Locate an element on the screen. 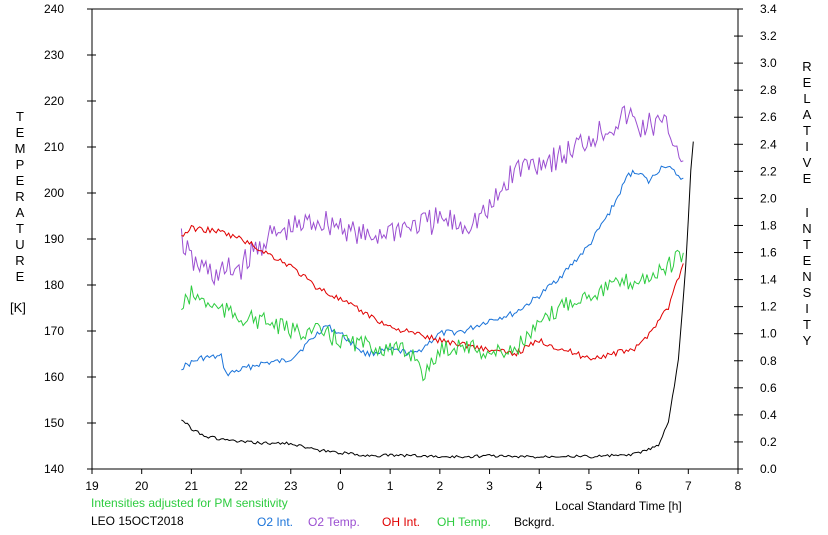 The width and height of the screenshot is (828, 535). right-tick-label: 3.0 is located at coordinates (768, 63).